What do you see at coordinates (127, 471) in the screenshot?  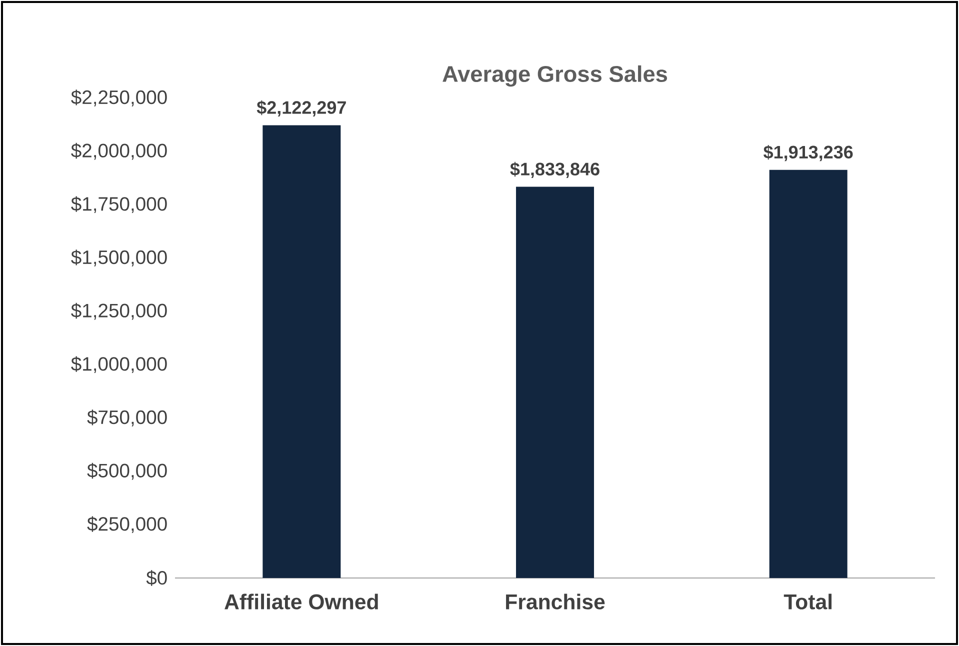 I see `y-tick-label: $500,000` at bounding box center [127, 471].